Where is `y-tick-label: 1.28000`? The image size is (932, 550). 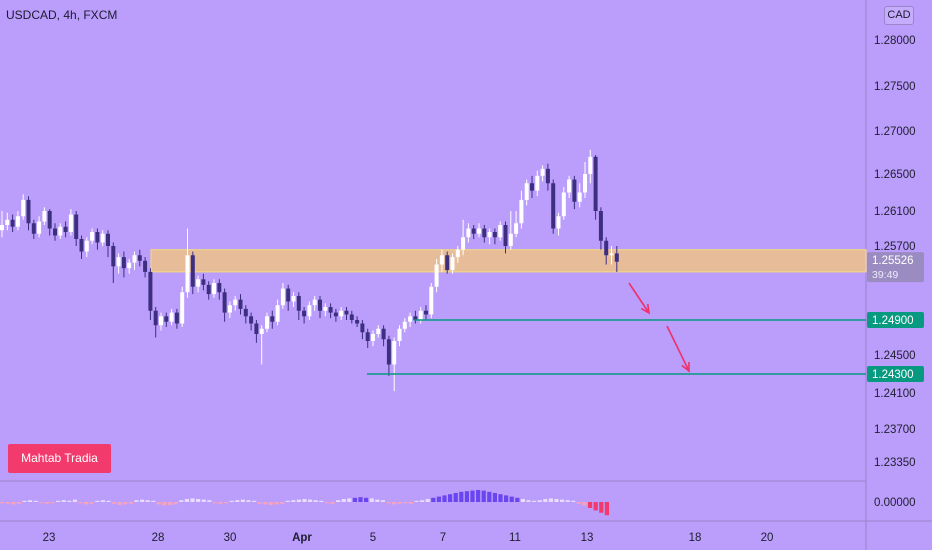
y-tick-label: 1.28000 is located at coordinates (895, 41).